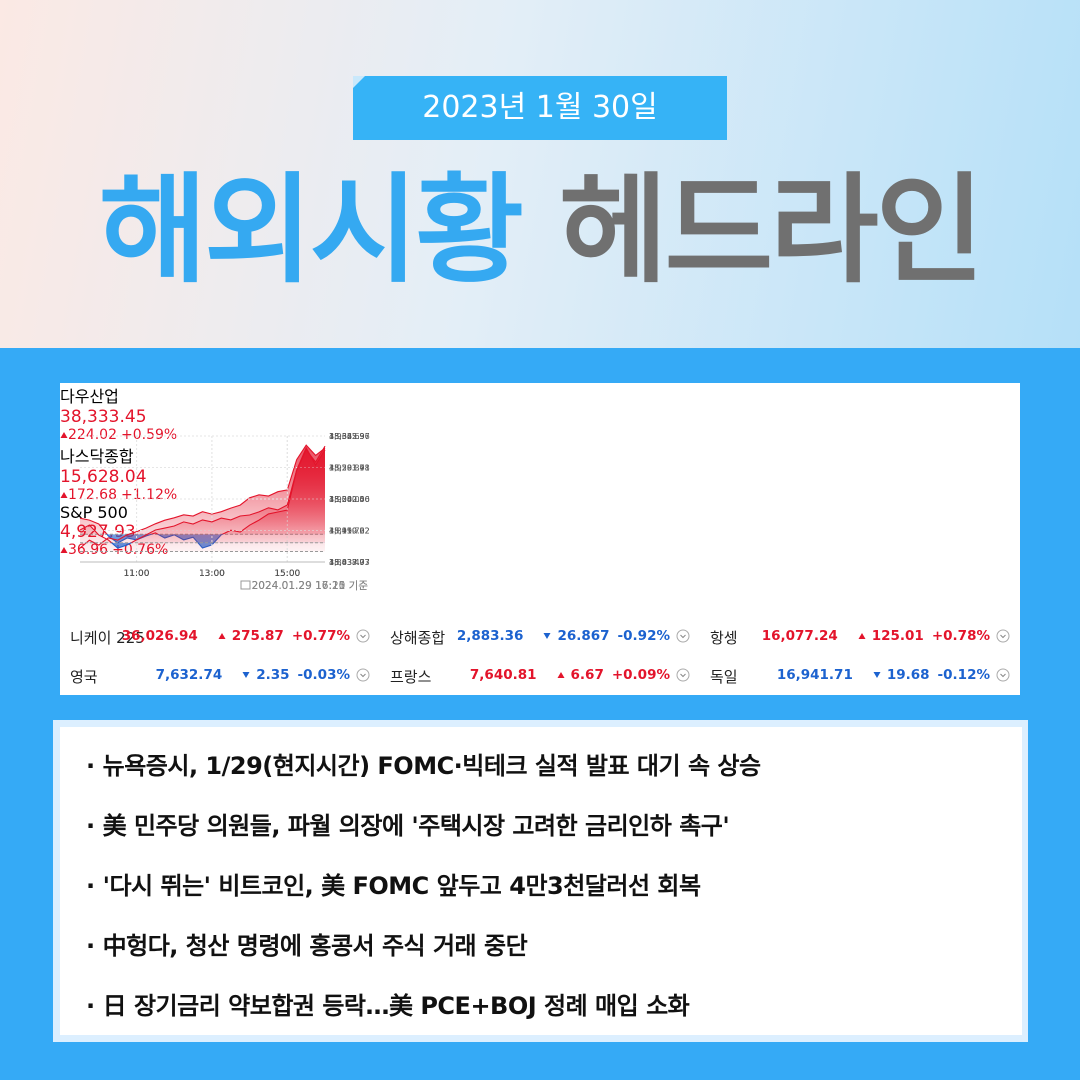  Describe the element at coordinates (411, 677) in the screenshot. I see `quote-name: 프랑스` at that location.